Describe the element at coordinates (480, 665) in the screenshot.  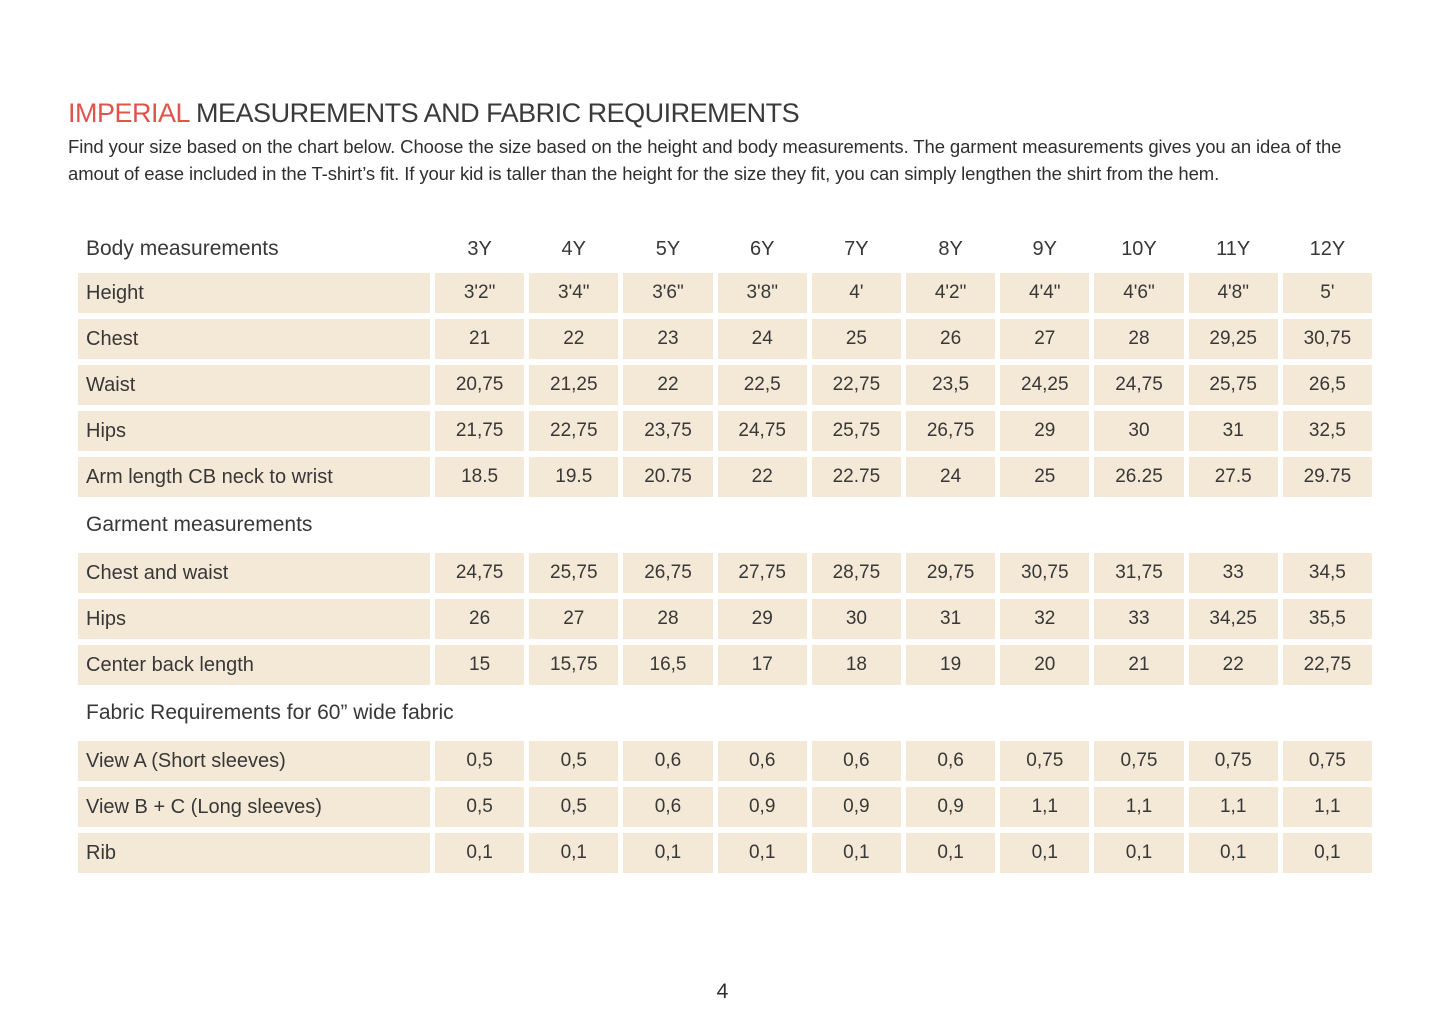
I see `measurement-value: 15` at that location.